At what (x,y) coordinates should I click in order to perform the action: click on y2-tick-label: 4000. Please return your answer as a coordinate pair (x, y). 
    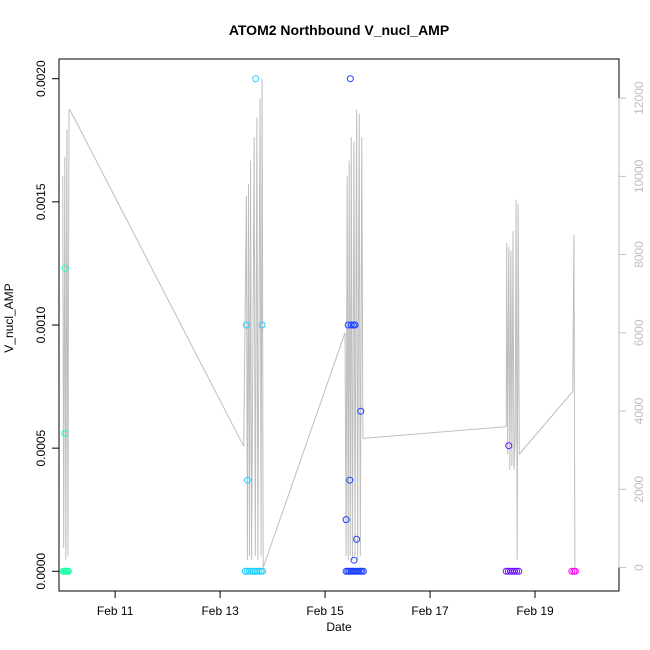
    Looking at the image, I should click on (639, 410).